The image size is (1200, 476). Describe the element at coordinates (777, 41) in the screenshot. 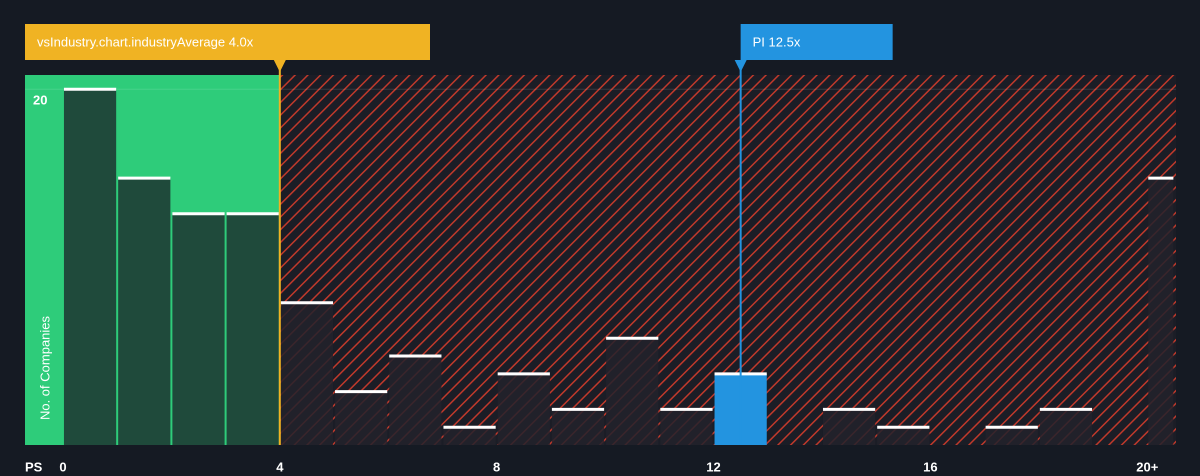

I see `annotation-label: PI 12.5x` at that location.